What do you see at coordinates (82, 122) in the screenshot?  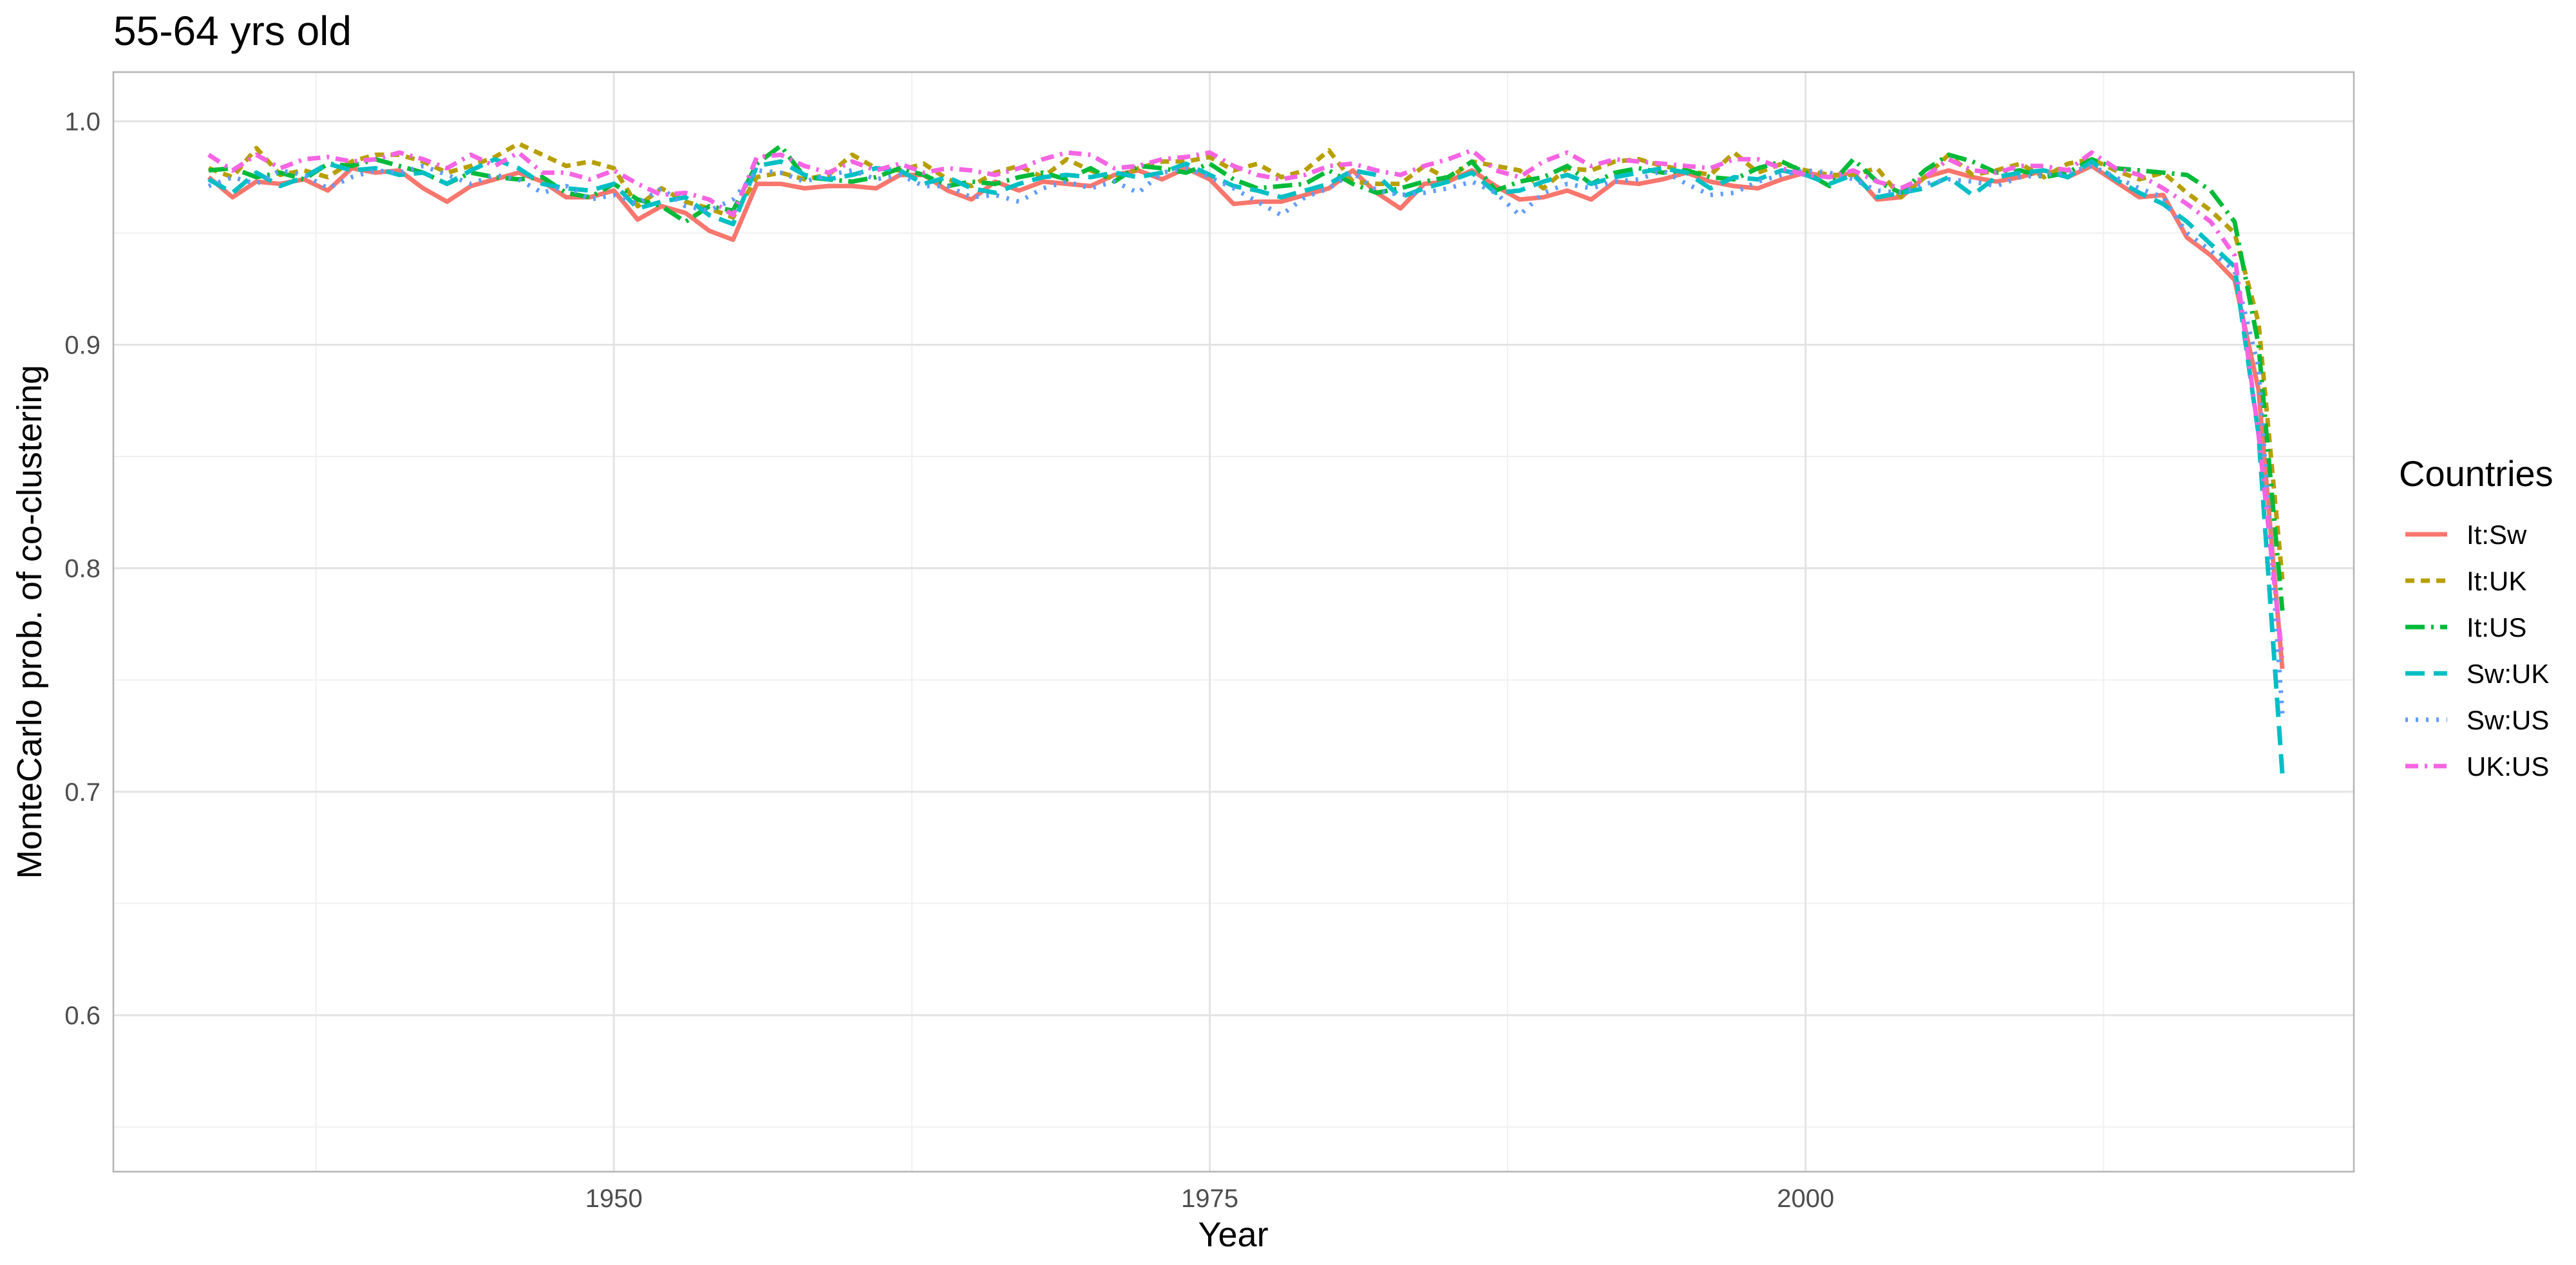 I see `y-tick-label: 1.0` at bounding box center [82, 122].